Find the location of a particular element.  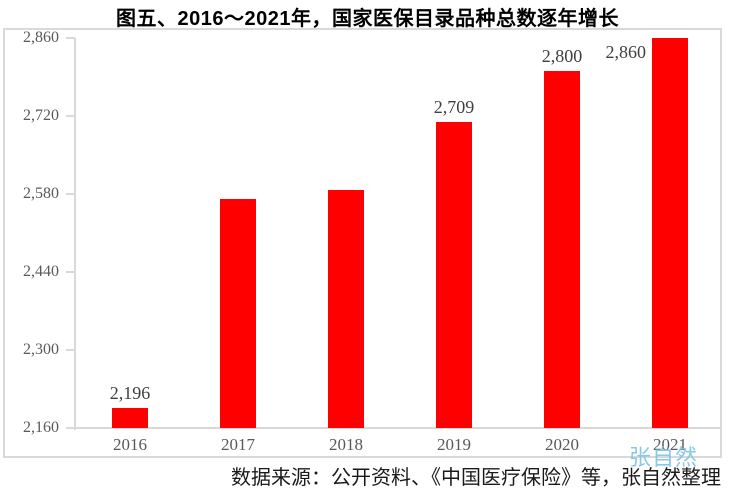

y-tick-label-2440: 2,440 is located at coordinates (41, 271).